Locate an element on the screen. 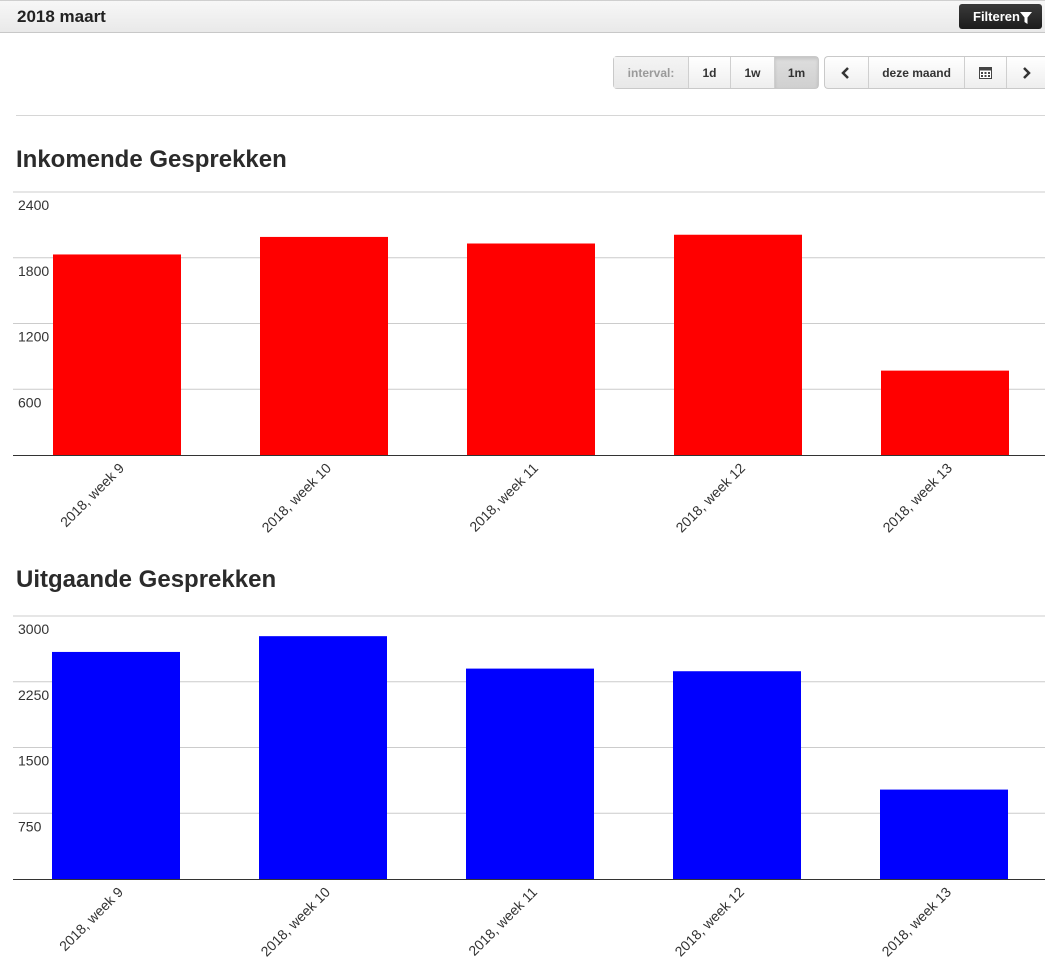 Image resolution: width=1045 pixels, height=978 pixels. period-navigator: deze maand is located at coordinates (934, 72).